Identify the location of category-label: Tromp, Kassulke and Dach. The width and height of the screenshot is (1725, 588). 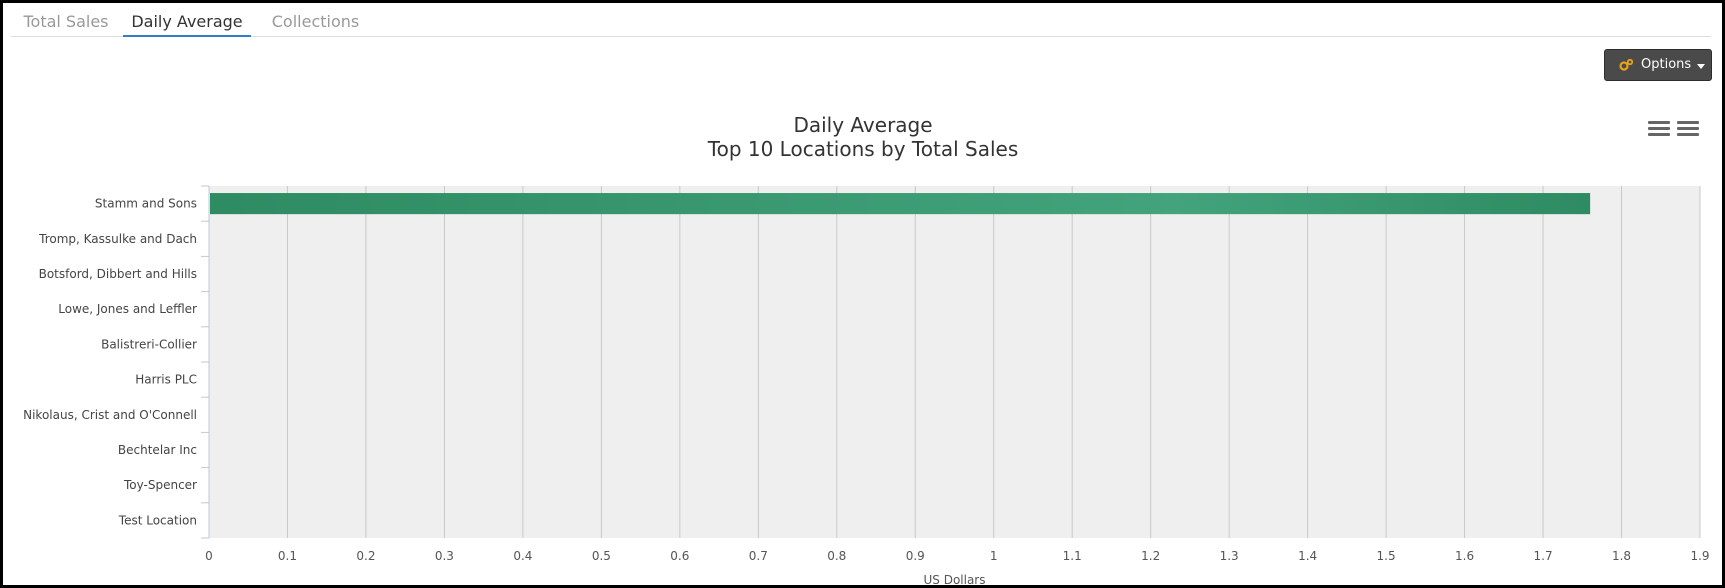
(117, 239).